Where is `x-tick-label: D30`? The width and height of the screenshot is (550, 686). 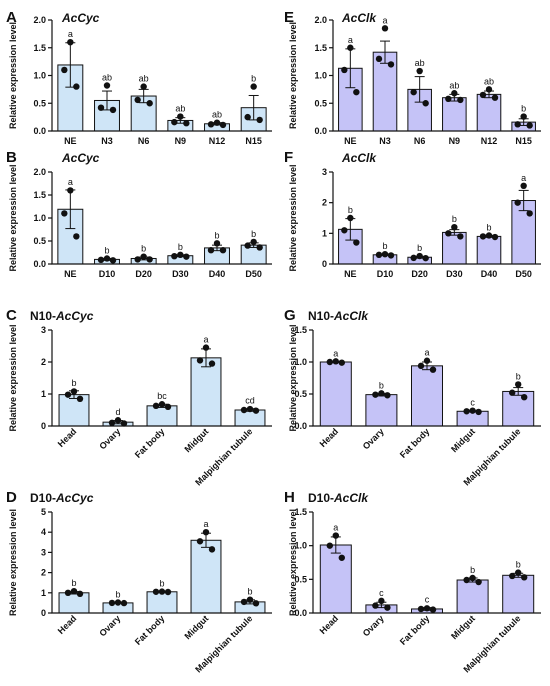 x-tick-label: D30 is located at coordinates (454, 274).